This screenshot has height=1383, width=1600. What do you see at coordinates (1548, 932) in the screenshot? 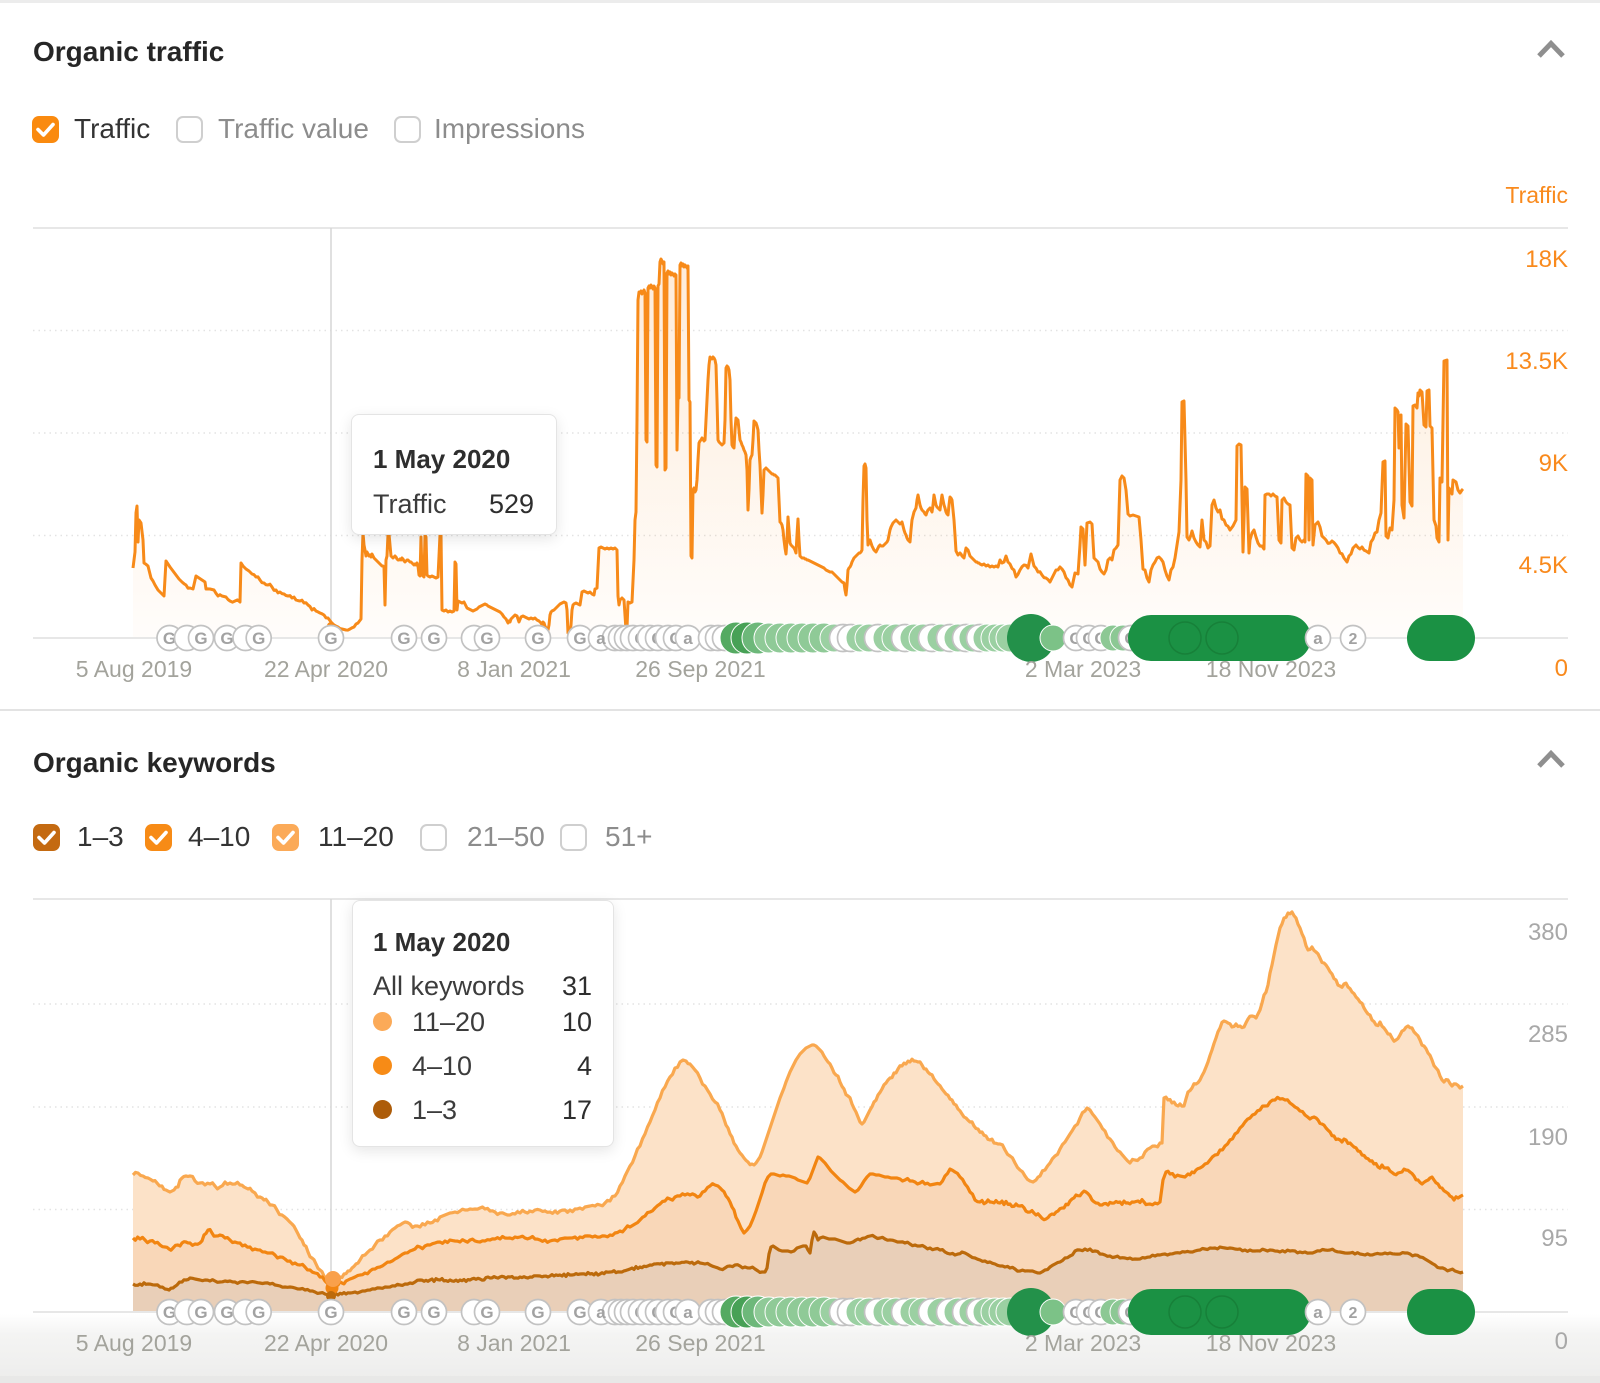
I see `svg-text: 380` at bounding box center [1548, 932].